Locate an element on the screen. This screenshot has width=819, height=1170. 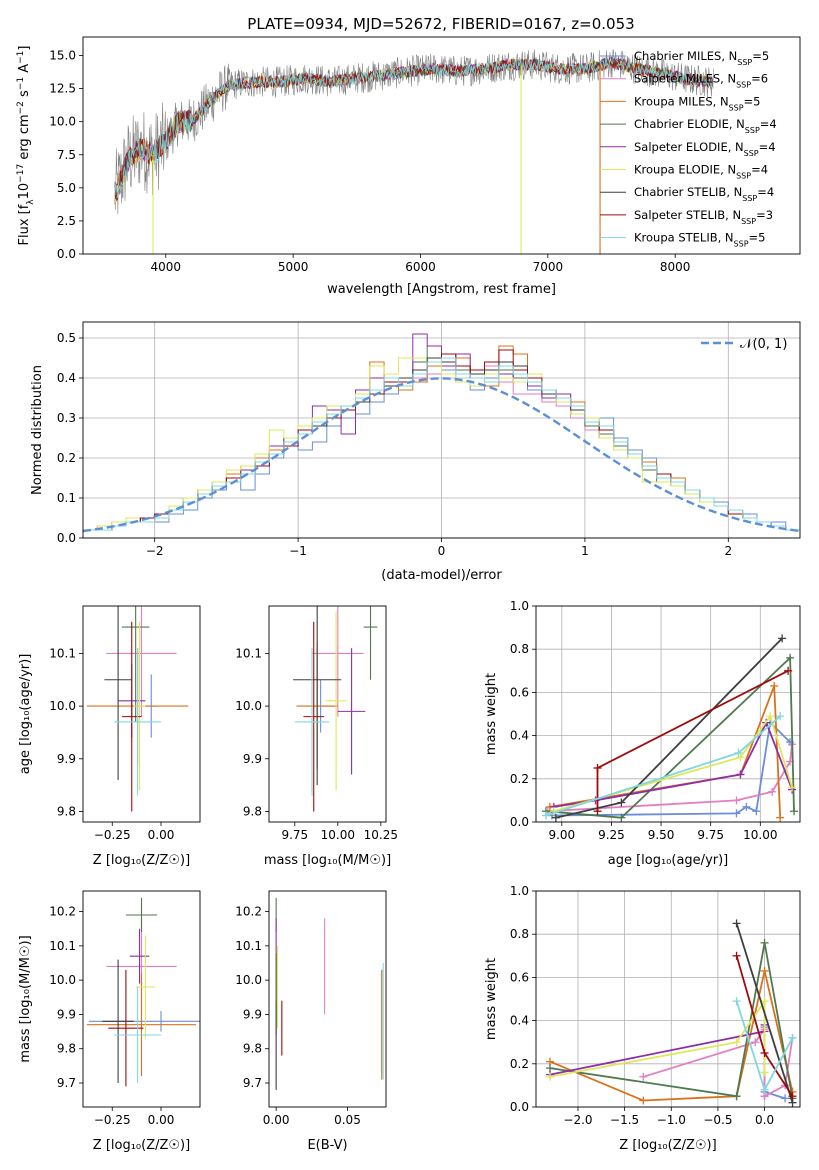
spectrum-plot-area is located at coordinates (414, 151).